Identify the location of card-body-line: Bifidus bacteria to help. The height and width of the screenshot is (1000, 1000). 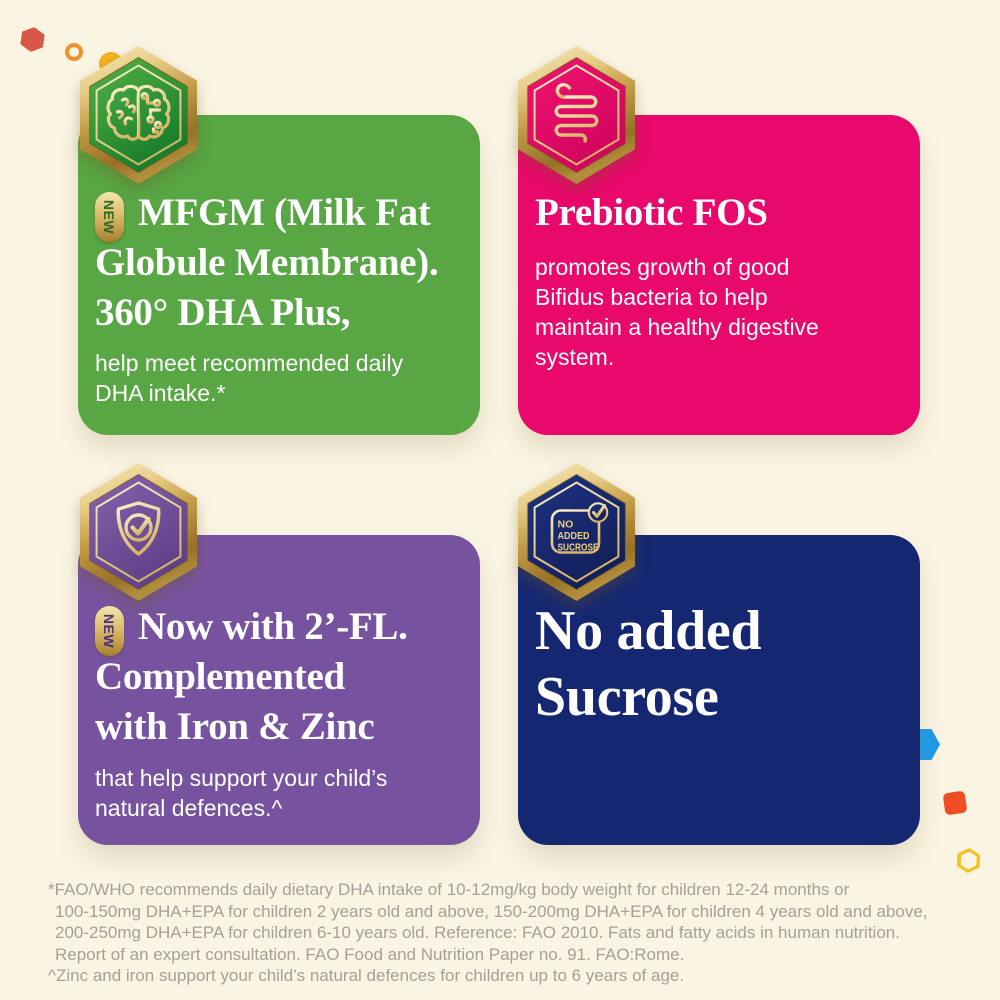
(651, 297).